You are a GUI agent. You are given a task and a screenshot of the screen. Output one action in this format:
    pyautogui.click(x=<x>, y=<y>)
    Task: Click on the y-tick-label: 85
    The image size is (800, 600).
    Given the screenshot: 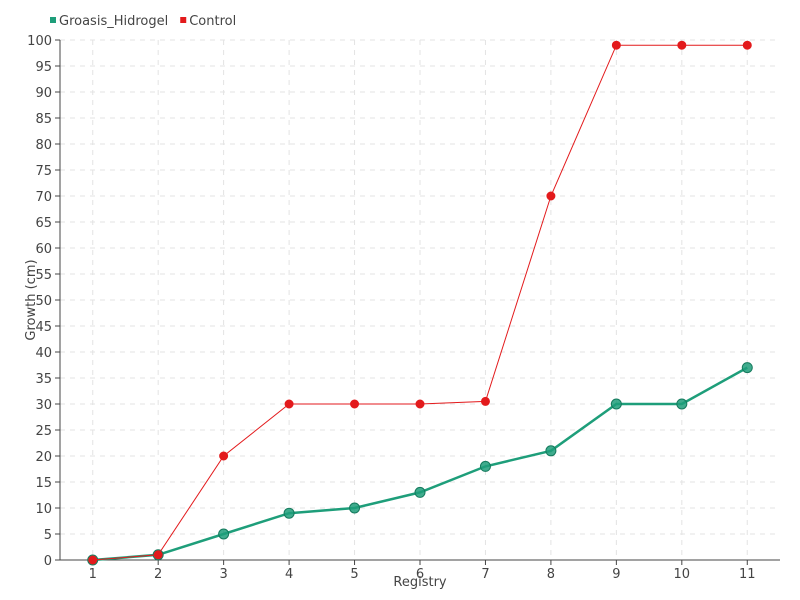 What is the action you would take?
    pyautogui.click(x=43, y=119)
    